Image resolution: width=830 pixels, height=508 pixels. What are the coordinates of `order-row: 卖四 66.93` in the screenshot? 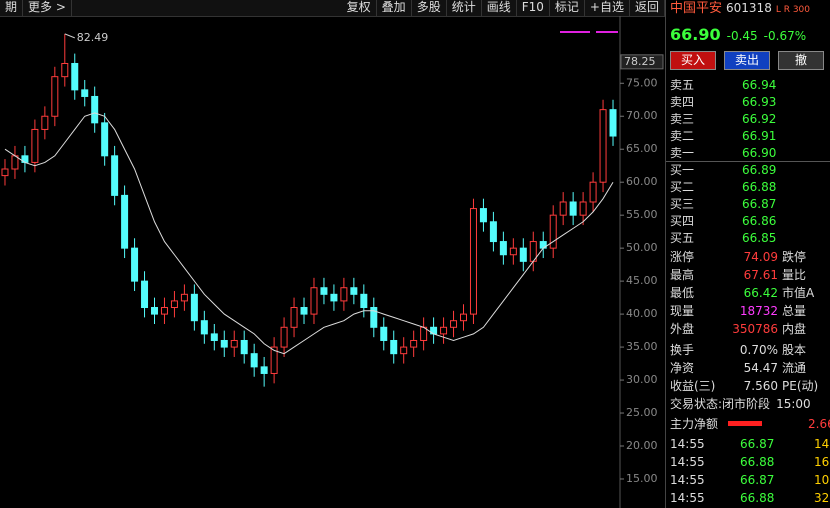 It's located at (750, 102).